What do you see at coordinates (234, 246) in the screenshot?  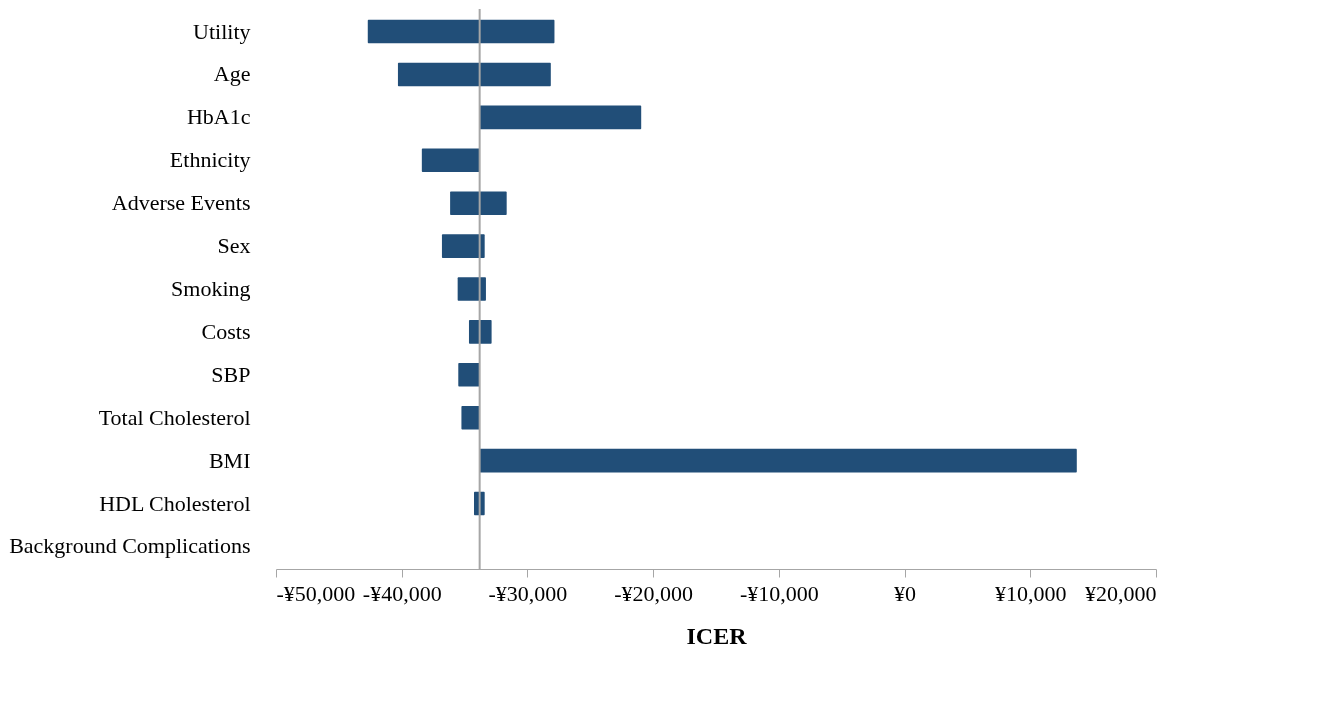 I see `y-tick-label: Sex` at bounding box center [234, 246].